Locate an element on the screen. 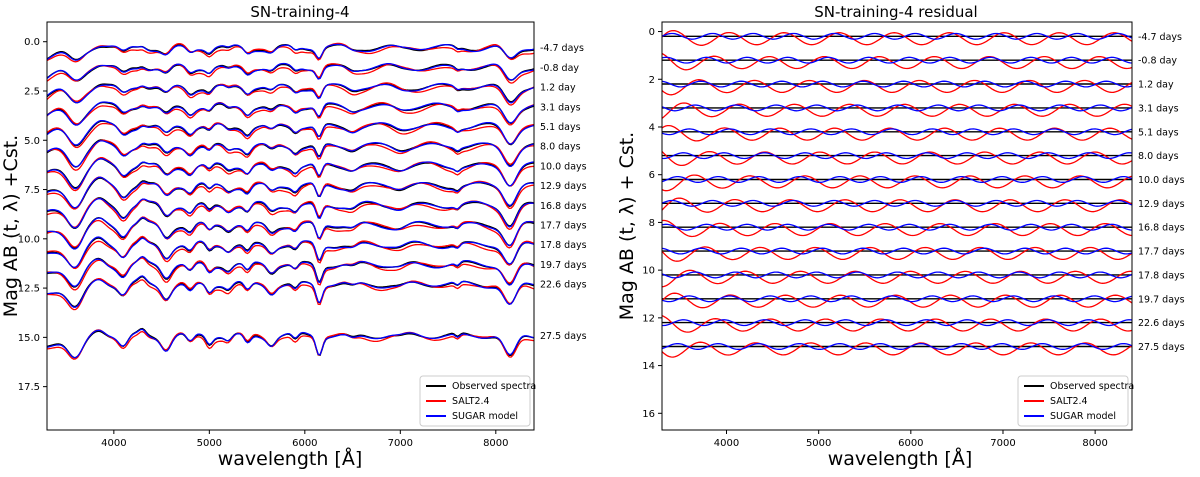 The width and height of the screenshot is (1200, 477). x-tick-label: 4000 is located at coordinates (726, 443).